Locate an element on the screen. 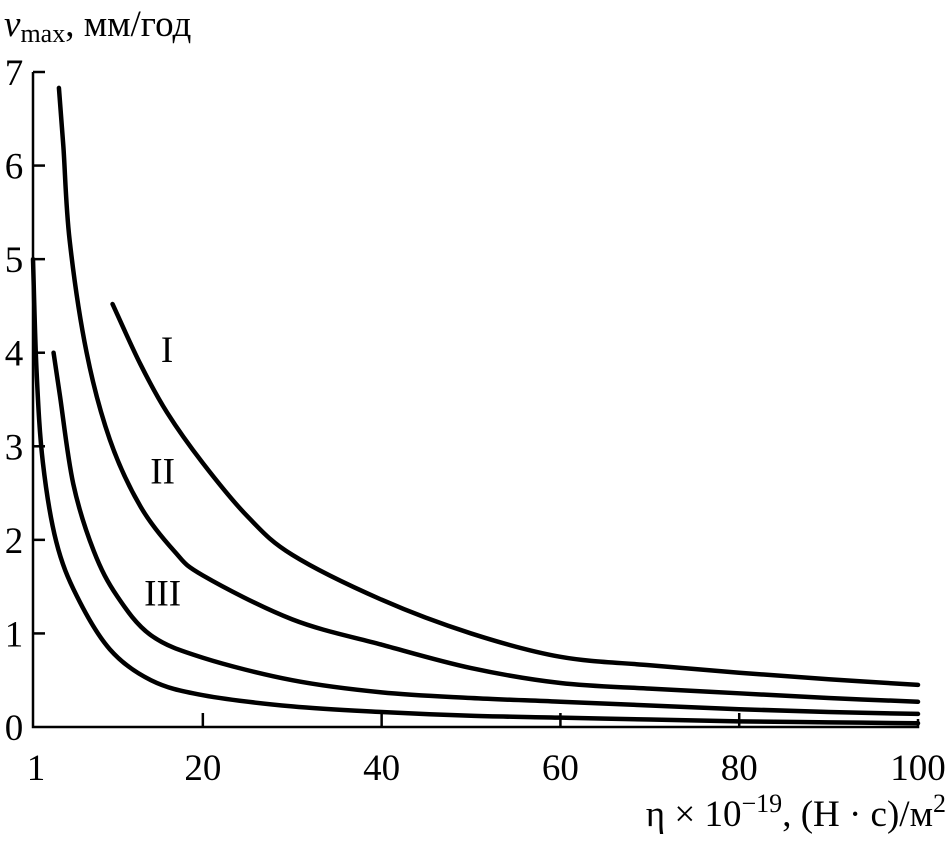  x-axis-unit: , (Н · с)/м is located at coordinates (857, 814).